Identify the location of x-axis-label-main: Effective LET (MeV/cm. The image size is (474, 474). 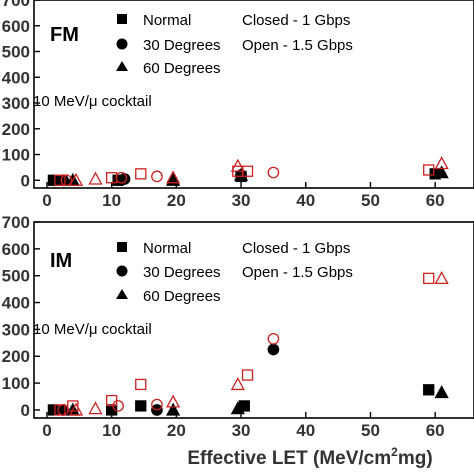
(289, 458).